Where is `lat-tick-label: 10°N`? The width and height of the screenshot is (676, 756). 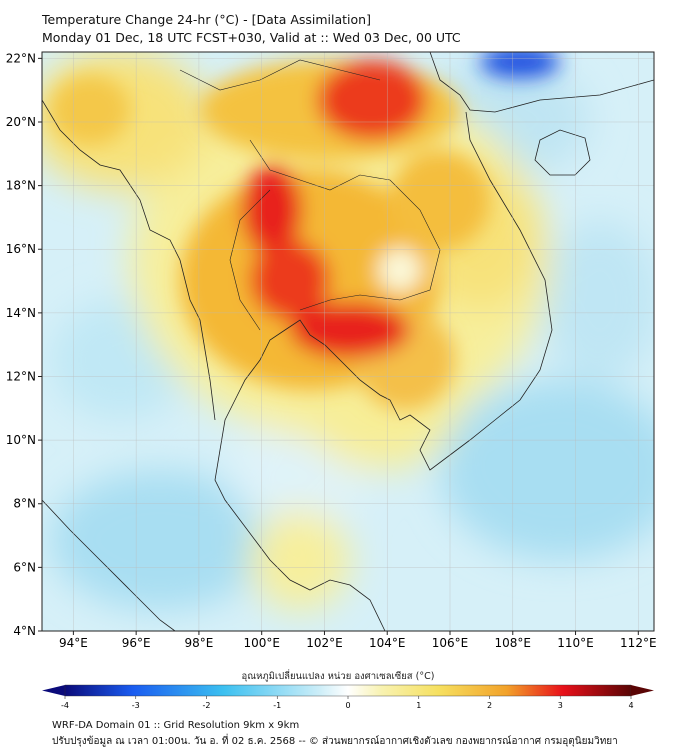 lat-tick-label: 10°N is located at coordinates (21, 440).